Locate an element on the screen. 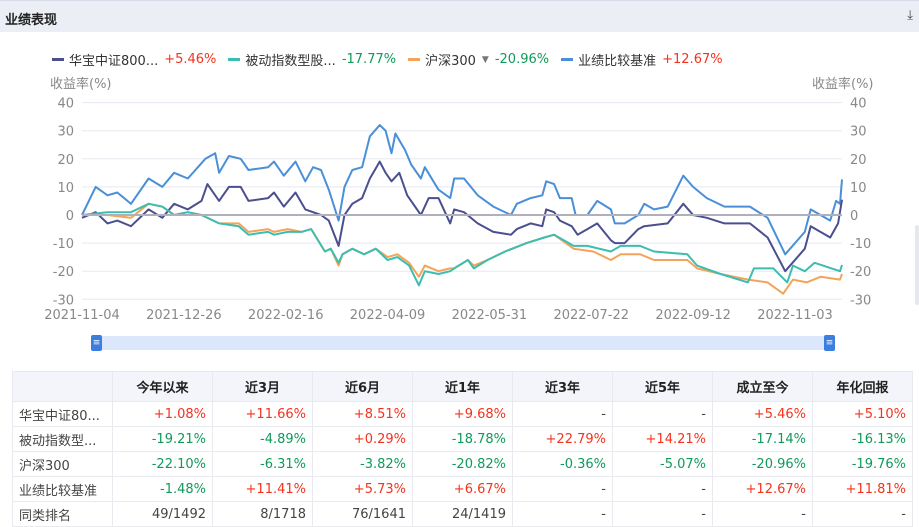  column-header: 今年以来 is located at coordinates (162, 386).